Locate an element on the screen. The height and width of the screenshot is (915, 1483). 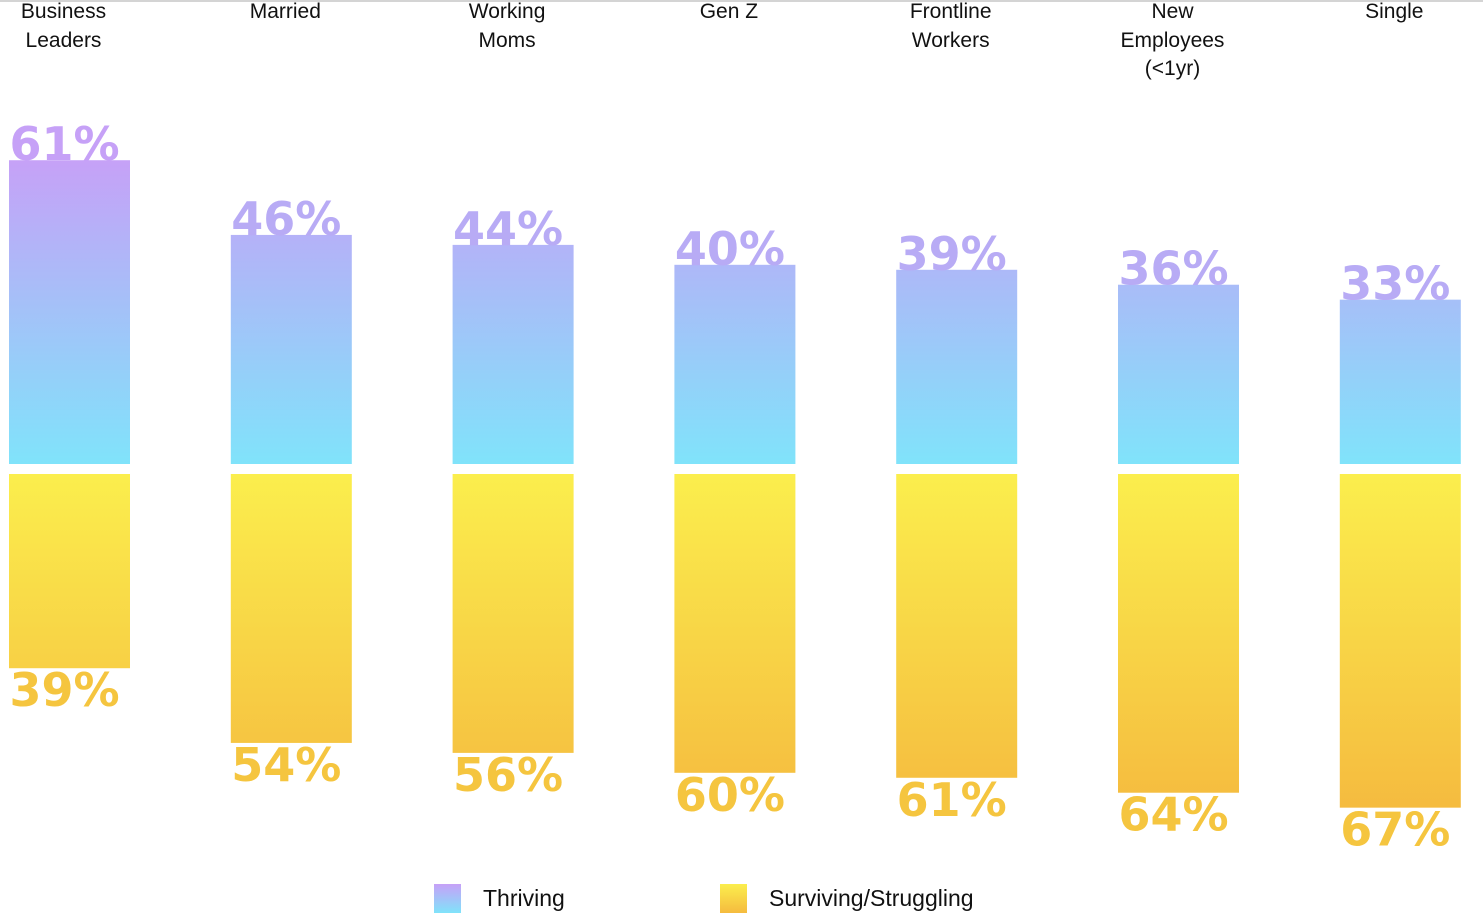
data-label-thriving-new-employees-1yr: 36% is located at coordinates (1173, 269).